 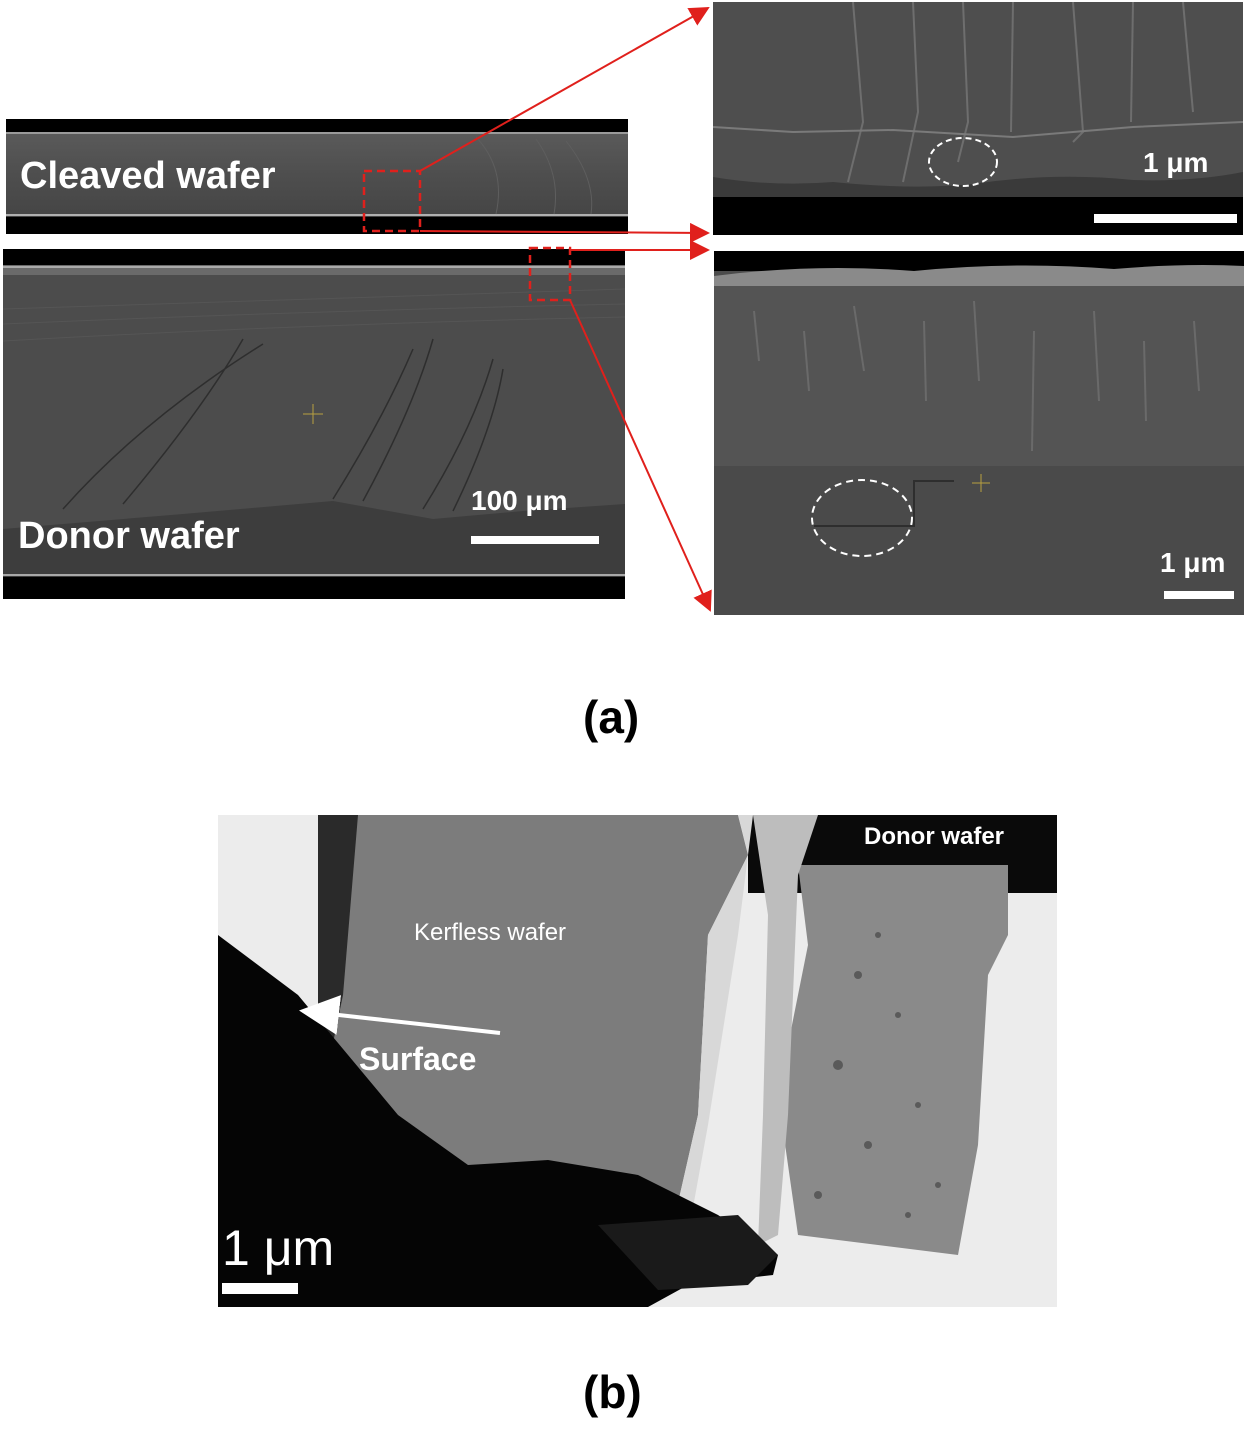 What do you see at coordinates (490, 932) in the screenshot?
I see `tem-kerfless-wafer-label: Kerfless wafer` at bounding box center [490, 932].